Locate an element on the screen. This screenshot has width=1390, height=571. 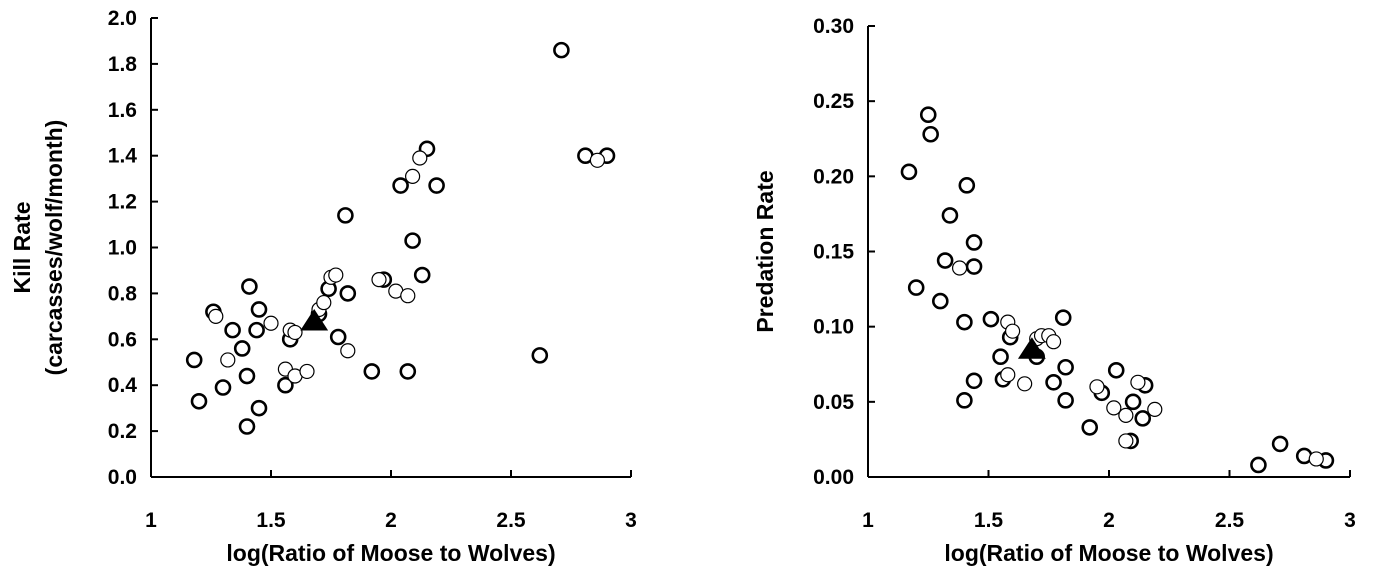
y-axis-label: Kill Rate is located at coordinates (22, 247).